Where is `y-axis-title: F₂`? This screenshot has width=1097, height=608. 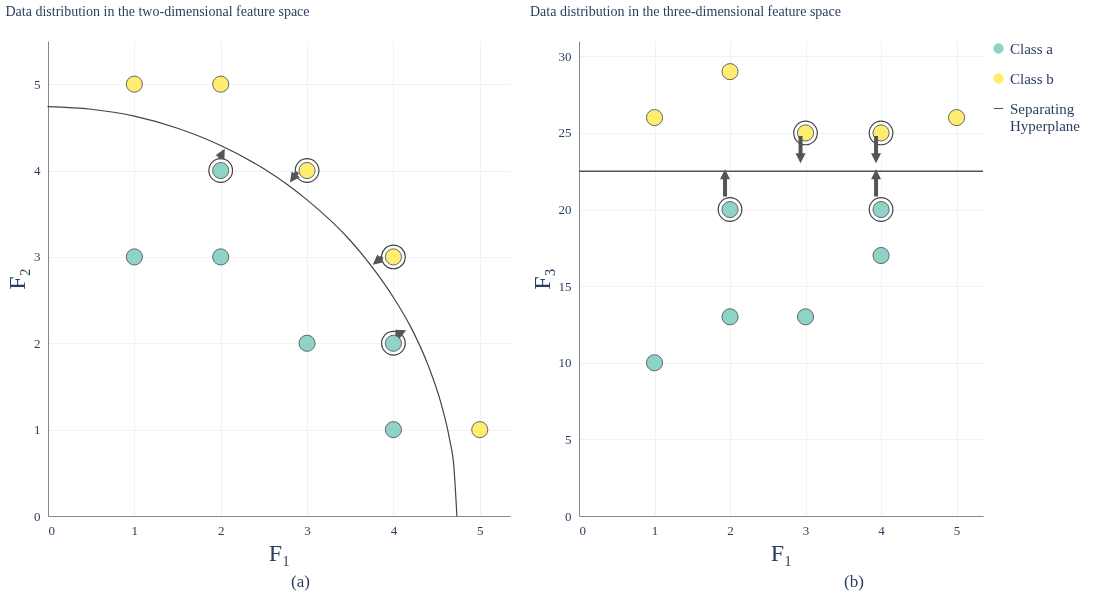 y-axis-title: F₂ is located at coordinates (17, 279).